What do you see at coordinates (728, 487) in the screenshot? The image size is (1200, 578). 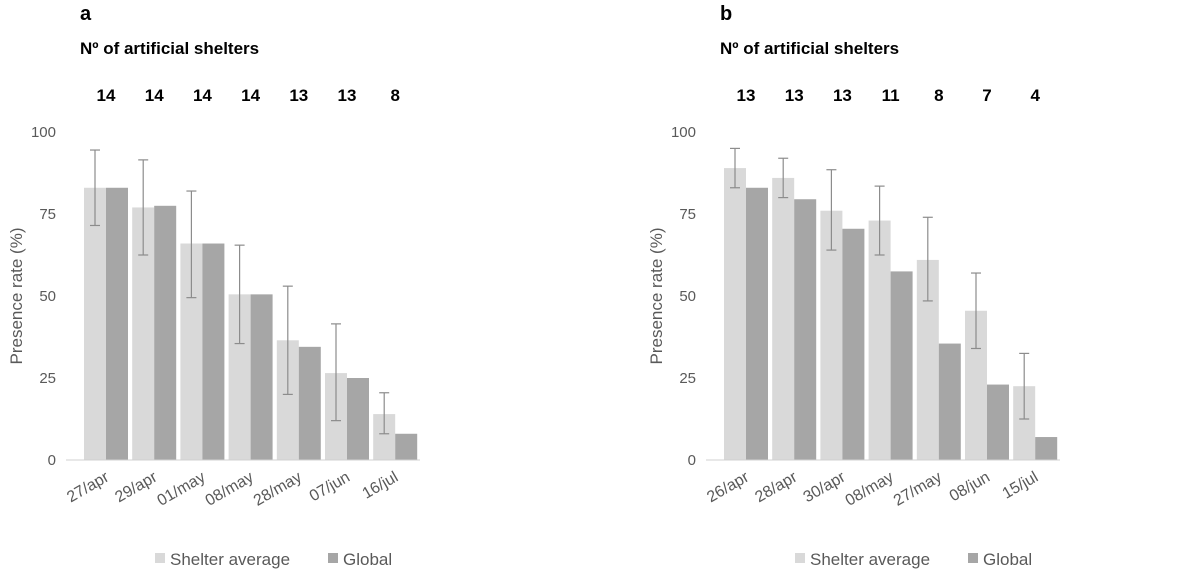 I see `x-tick-label: 26/apr` at bounding box center [728, 487].